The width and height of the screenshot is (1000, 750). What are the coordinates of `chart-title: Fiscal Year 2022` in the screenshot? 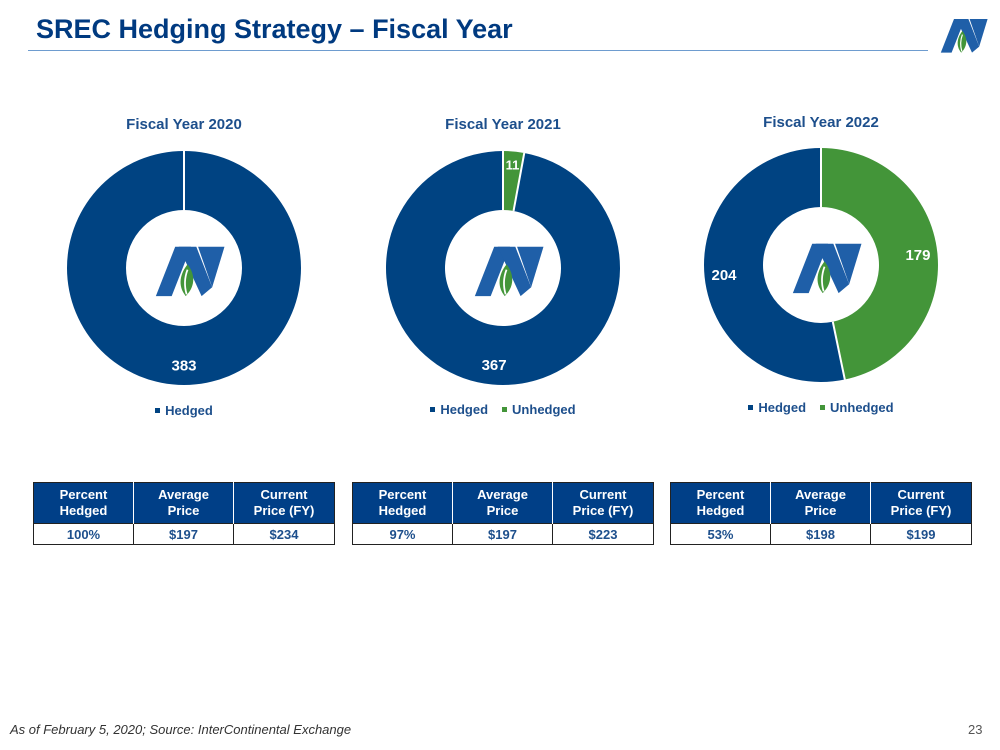 It's located at (821, 122).